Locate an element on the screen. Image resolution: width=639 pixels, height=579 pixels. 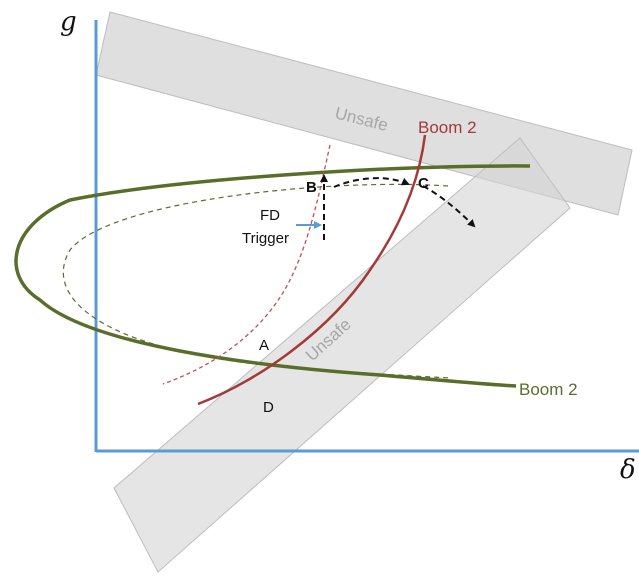
boom2-green-label: Boom 2 is located at coordinates (548, 389).